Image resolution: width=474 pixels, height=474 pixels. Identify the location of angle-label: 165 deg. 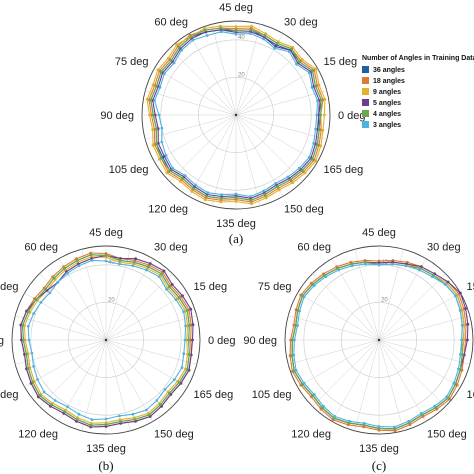
(470, 395).